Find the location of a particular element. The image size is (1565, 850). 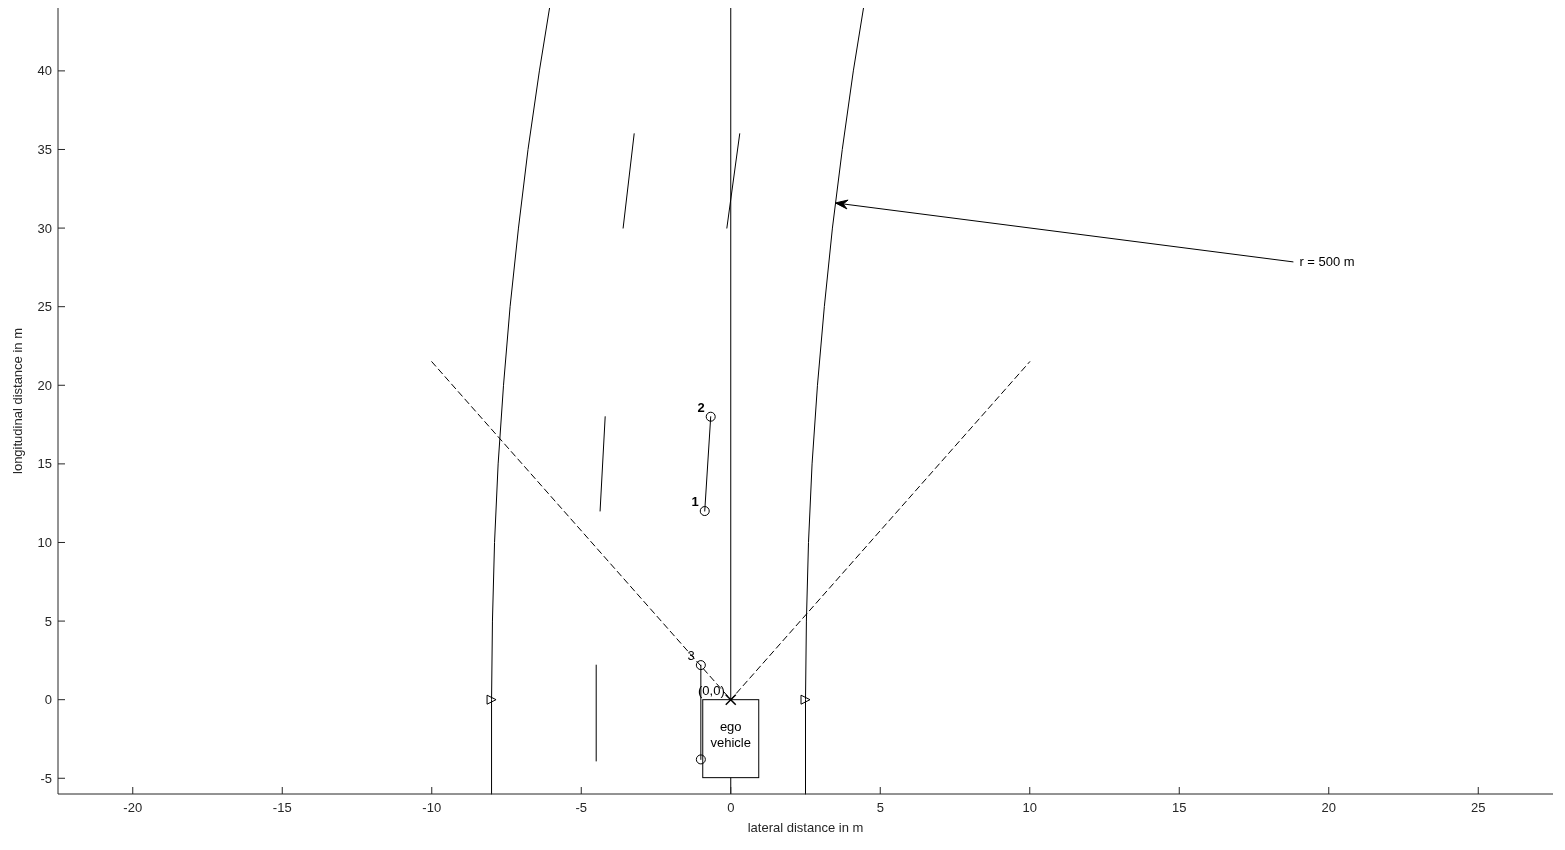

annotation: 2 is located at coordinates (701, 407).